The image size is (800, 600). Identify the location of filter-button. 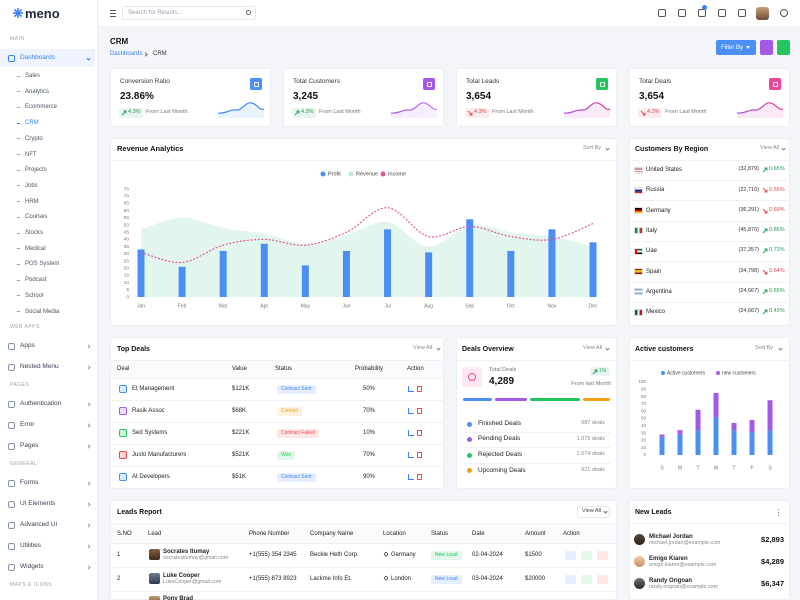
(736, 47).